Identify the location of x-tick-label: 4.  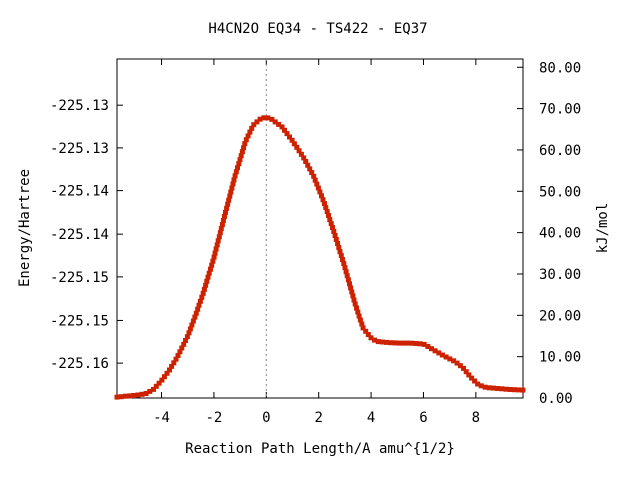
(371, 418).